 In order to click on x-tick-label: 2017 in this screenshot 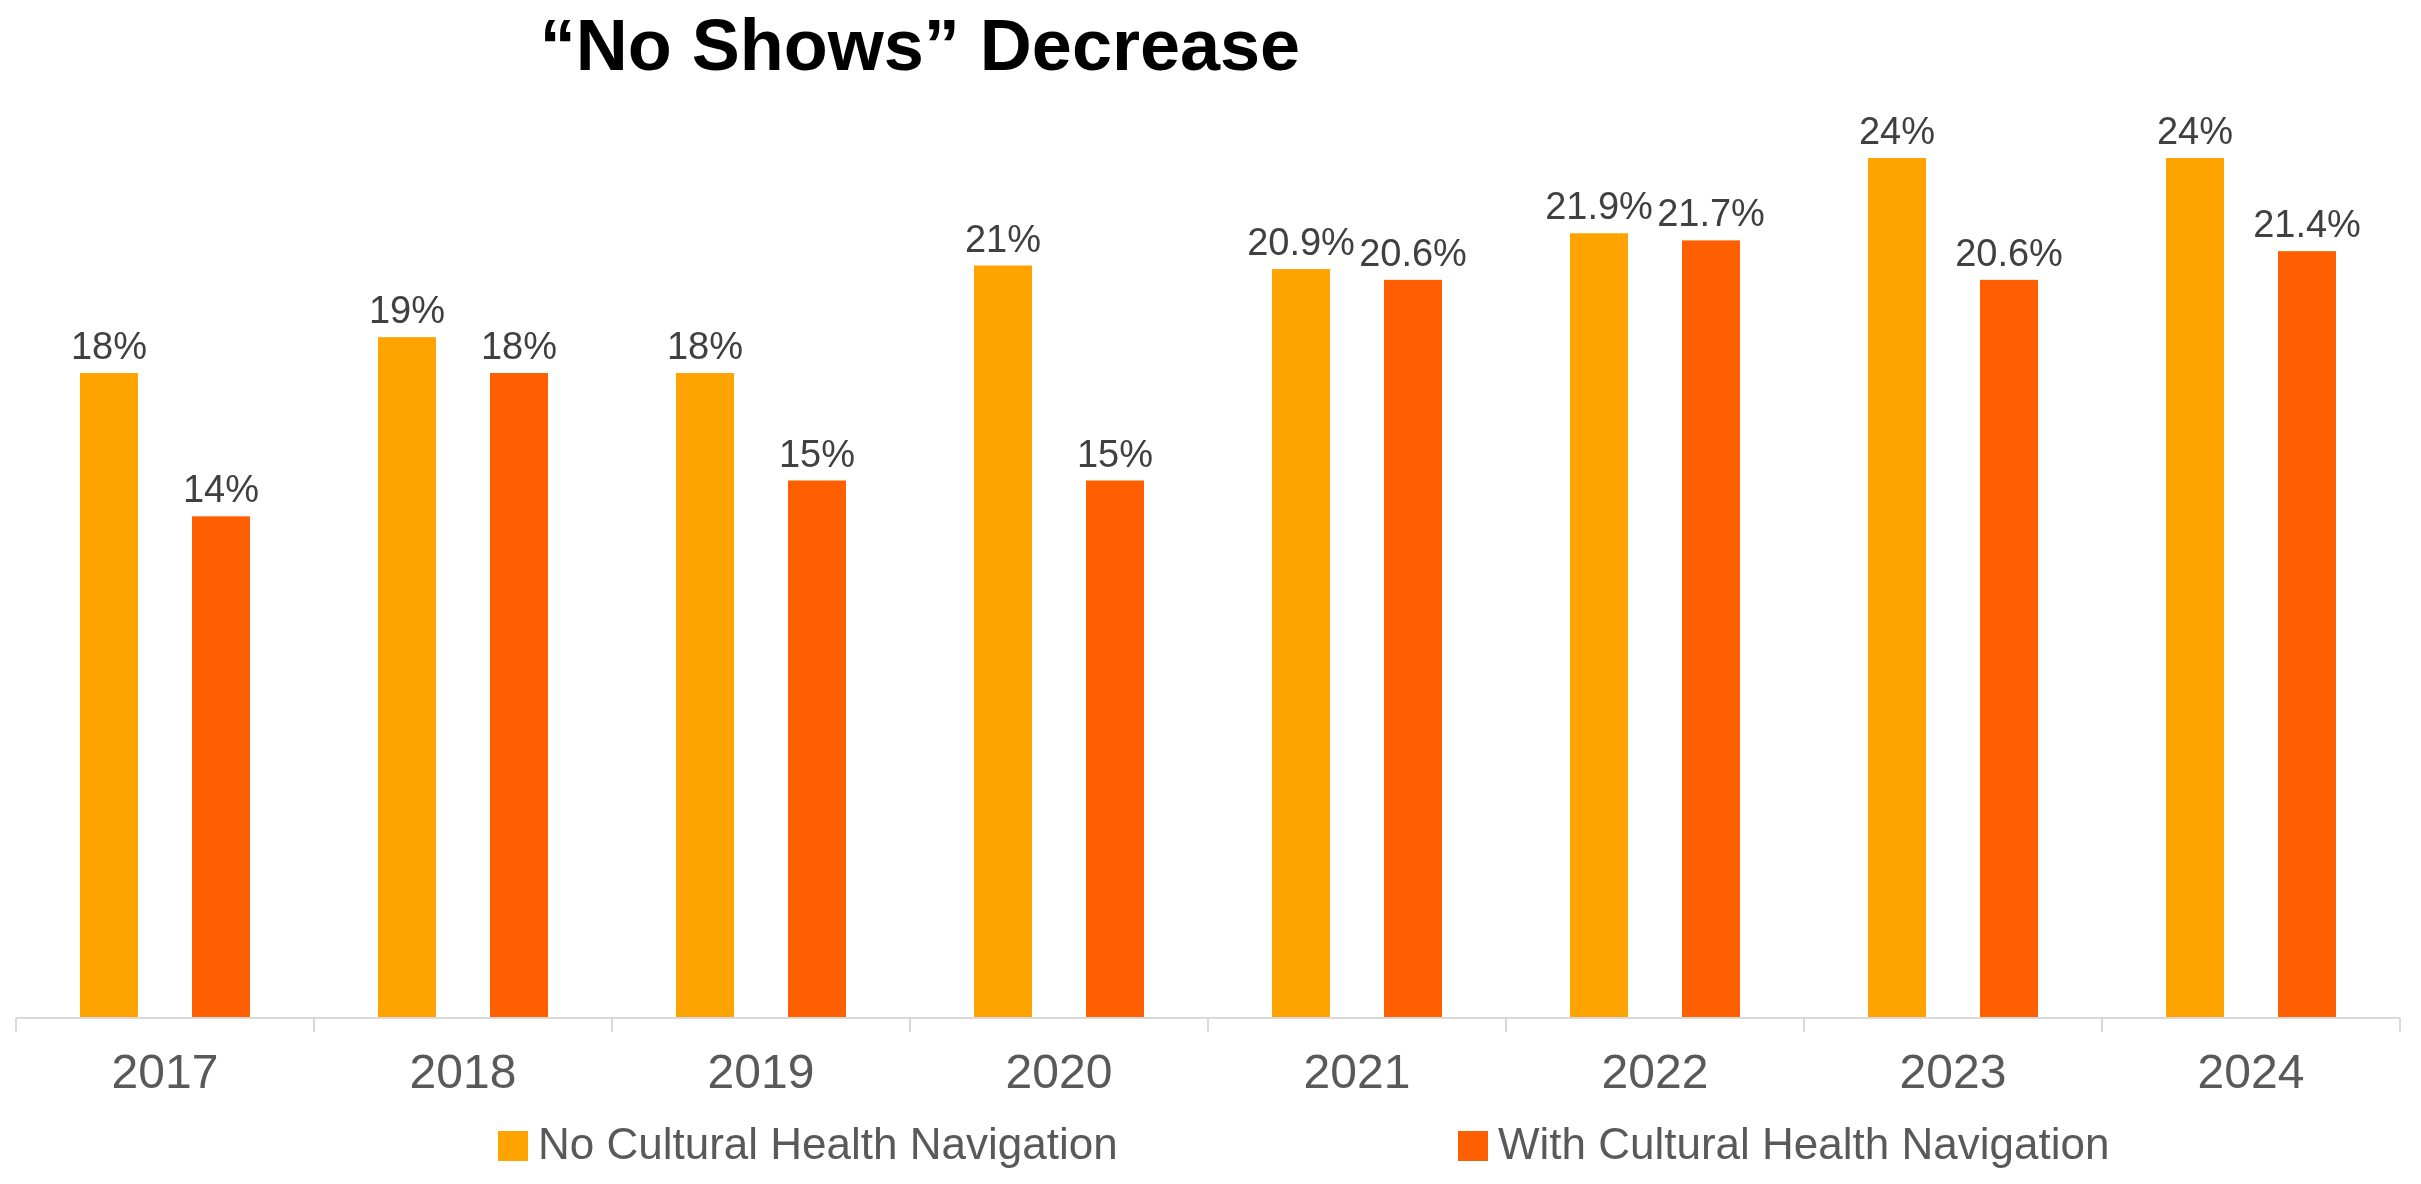, I will do `click(165, 1071)`.